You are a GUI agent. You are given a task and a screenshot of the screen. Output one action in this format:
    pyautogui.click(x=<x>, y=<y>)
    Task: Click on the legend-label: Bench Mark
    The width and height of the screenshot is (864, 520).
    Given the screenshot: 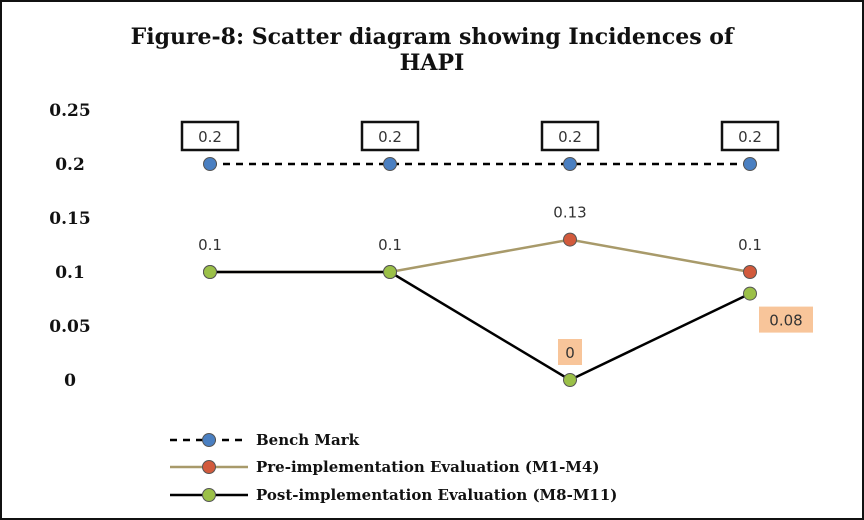 What is the action you would take?
    pyautogui.click(x=308, y=440)
    